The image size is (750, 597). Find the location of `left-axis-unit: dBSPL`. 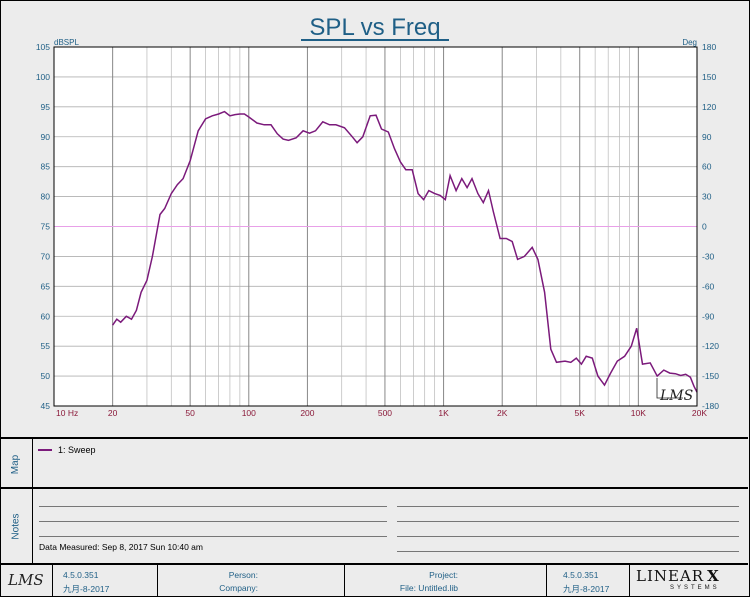

left-axis-unit: dBSPL is located at coordinates (66, 42).